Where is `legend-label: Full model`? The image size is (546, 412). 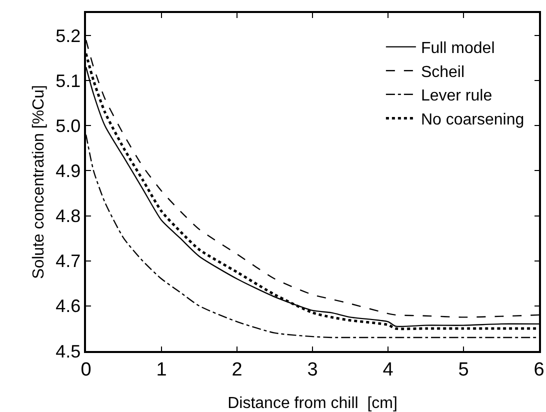 legend-label: Full model is located at coordinates (457, 49).